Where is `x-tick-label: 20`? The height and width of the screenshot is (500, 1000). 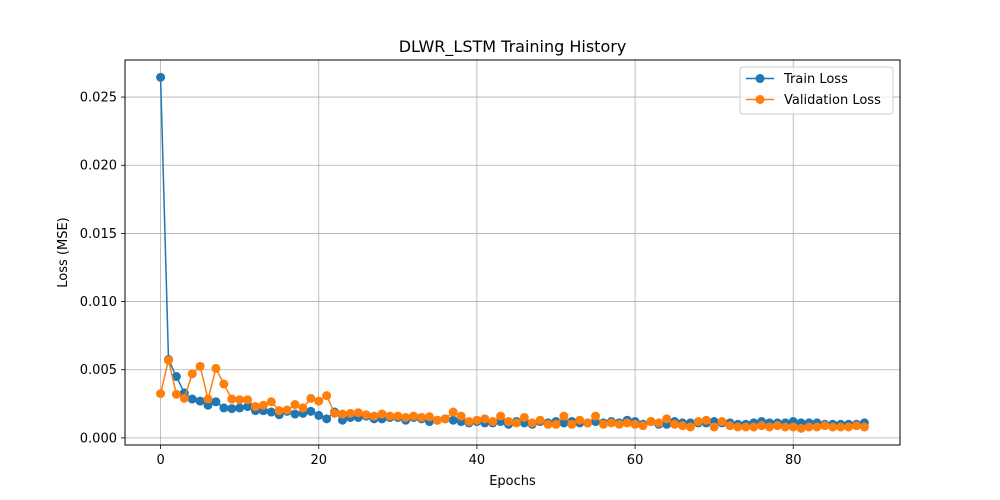
x-tick-label: 20 is located at coordinates (318, 460).